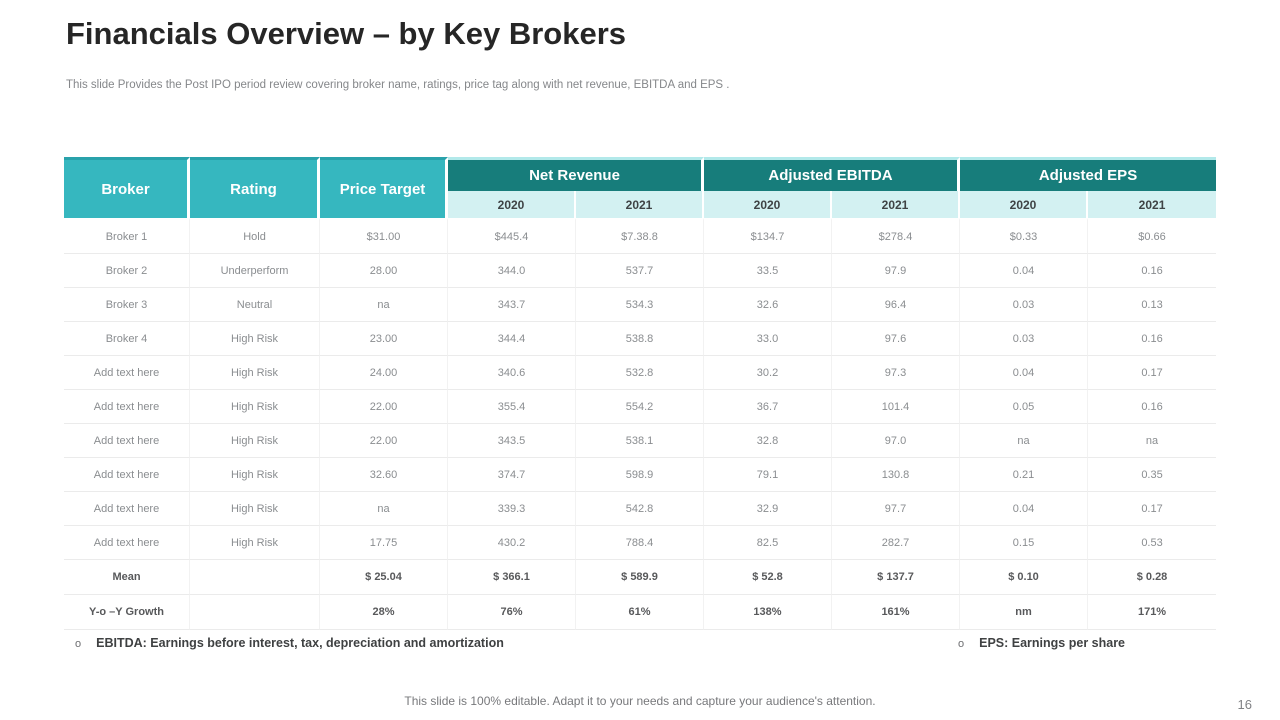 This screenshot has width=1280, height=720. I want to click on table-cell: 24.00, so click(384, 373).